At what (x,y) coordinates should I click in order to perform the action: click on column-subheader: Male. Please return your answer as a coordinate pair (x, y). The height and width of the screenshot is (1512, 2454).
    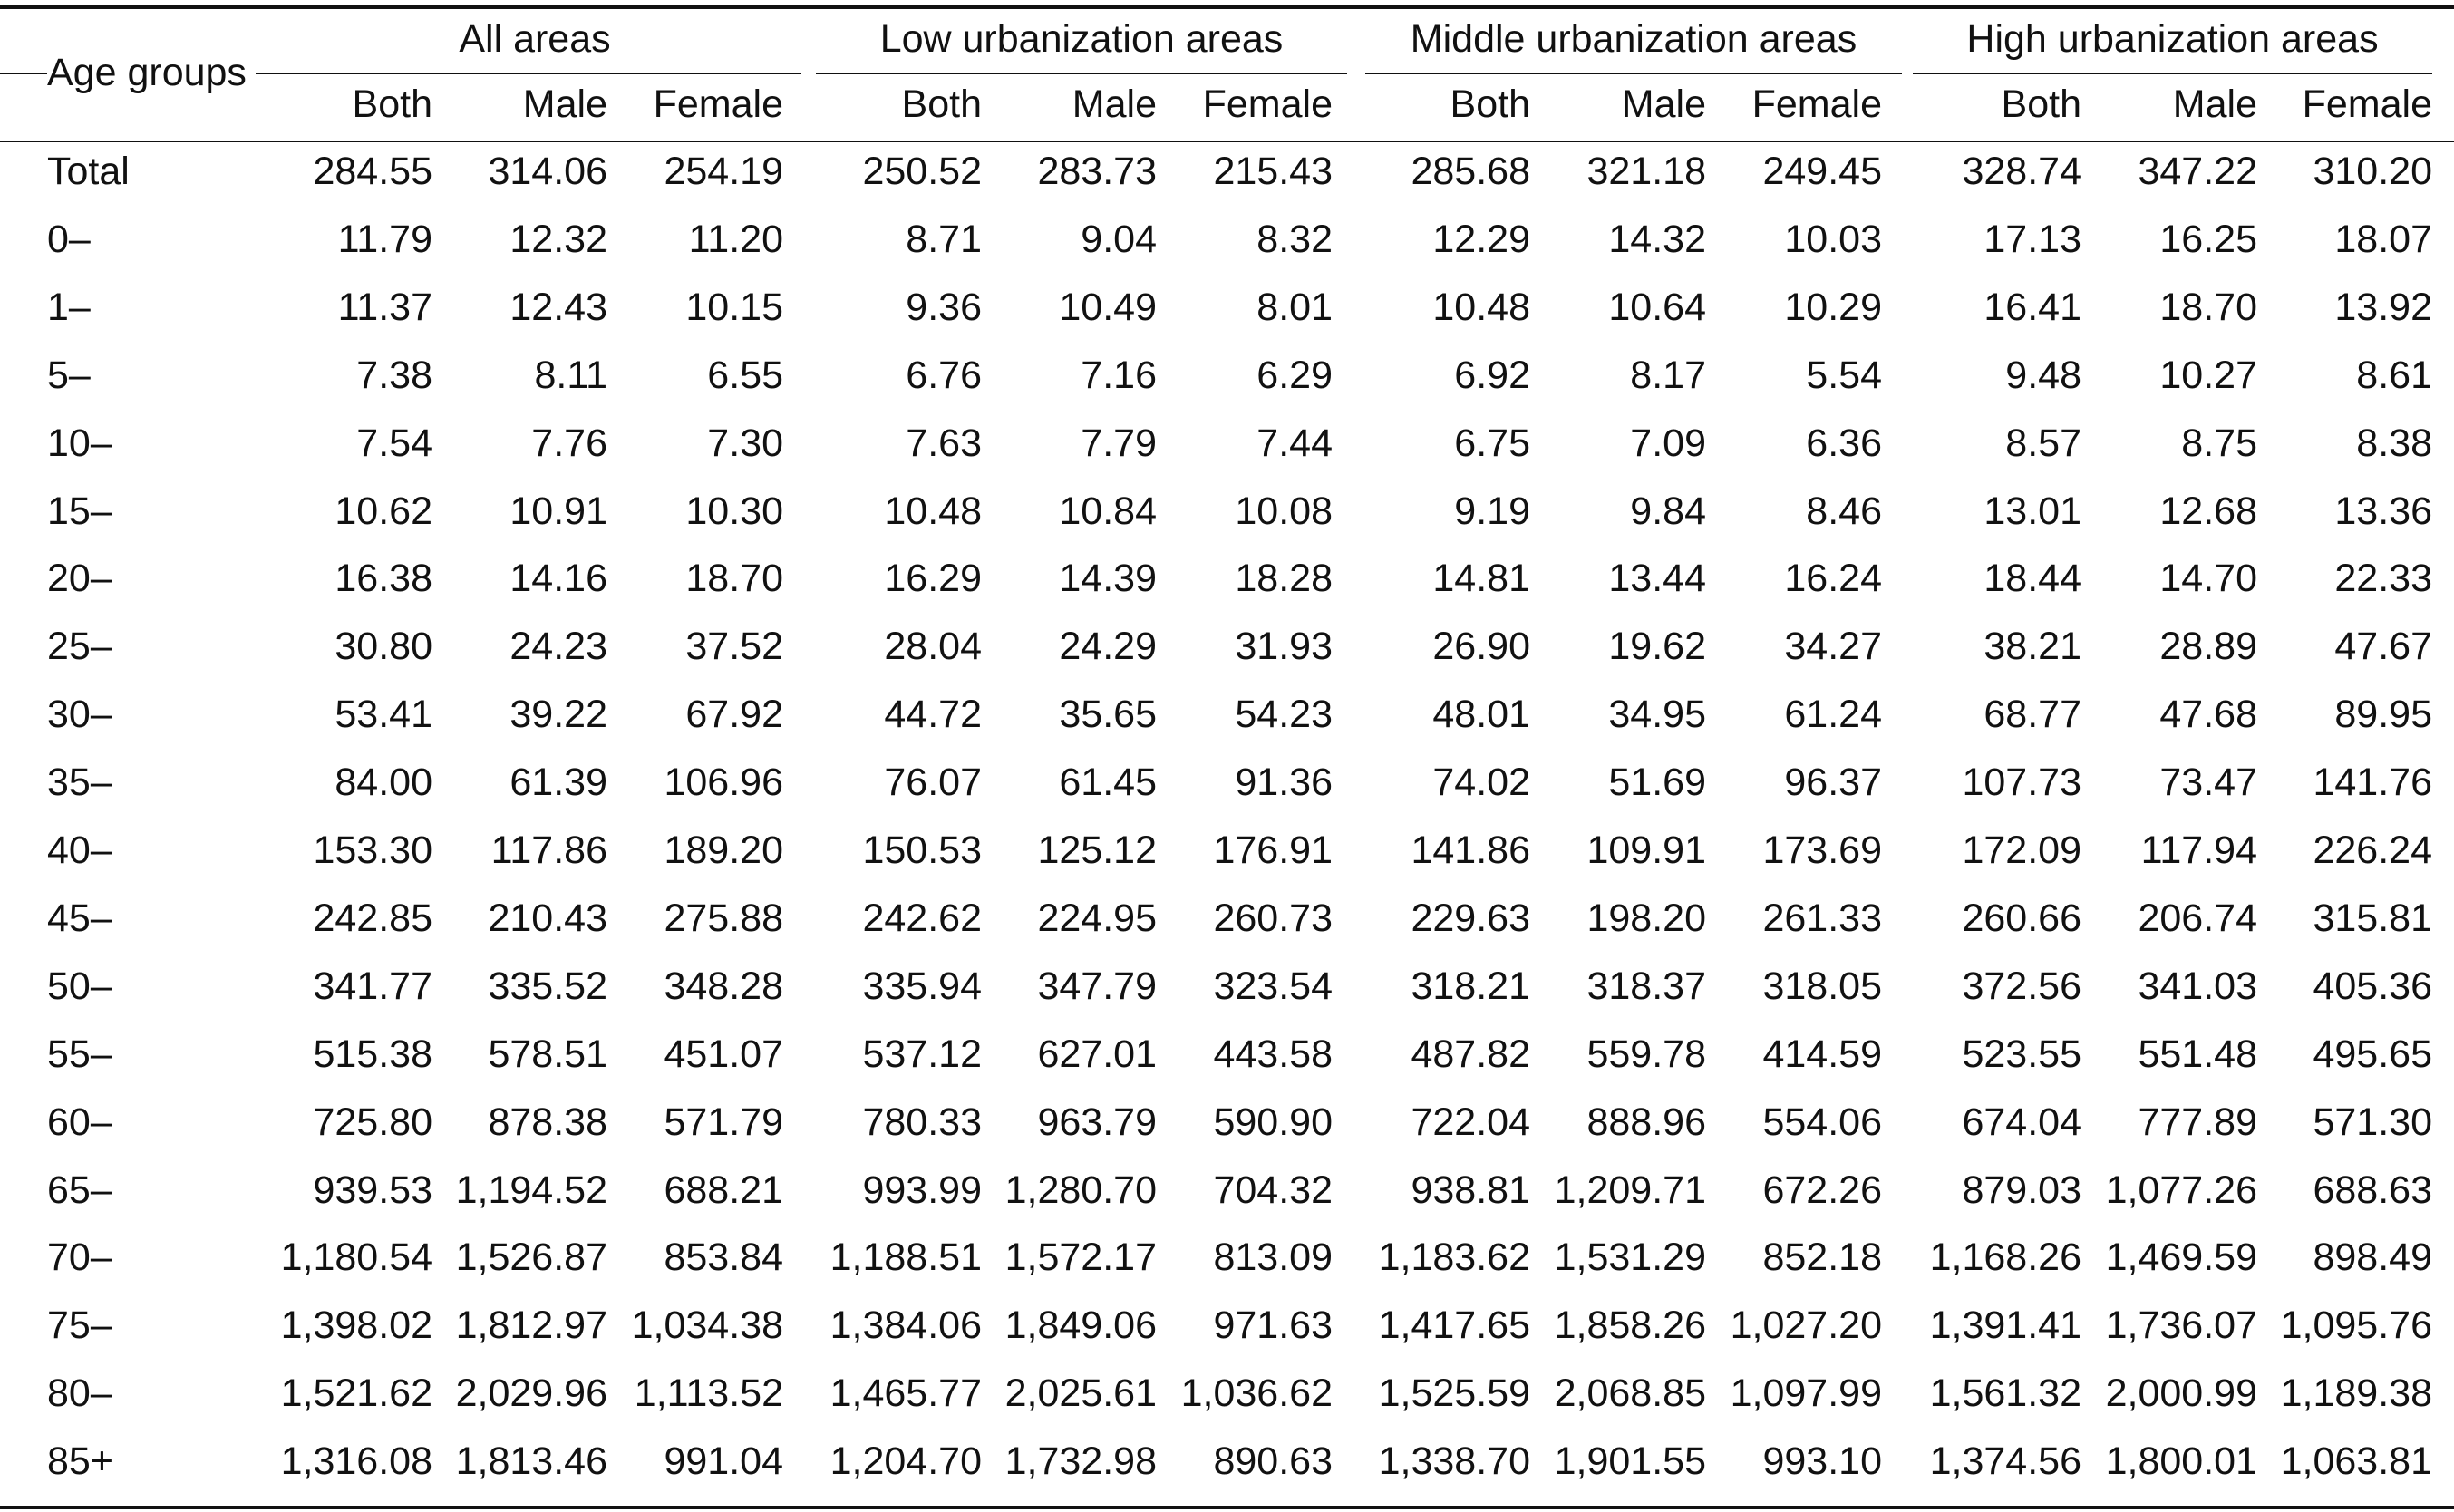
    Looking at the image, I should click on (564, 104).